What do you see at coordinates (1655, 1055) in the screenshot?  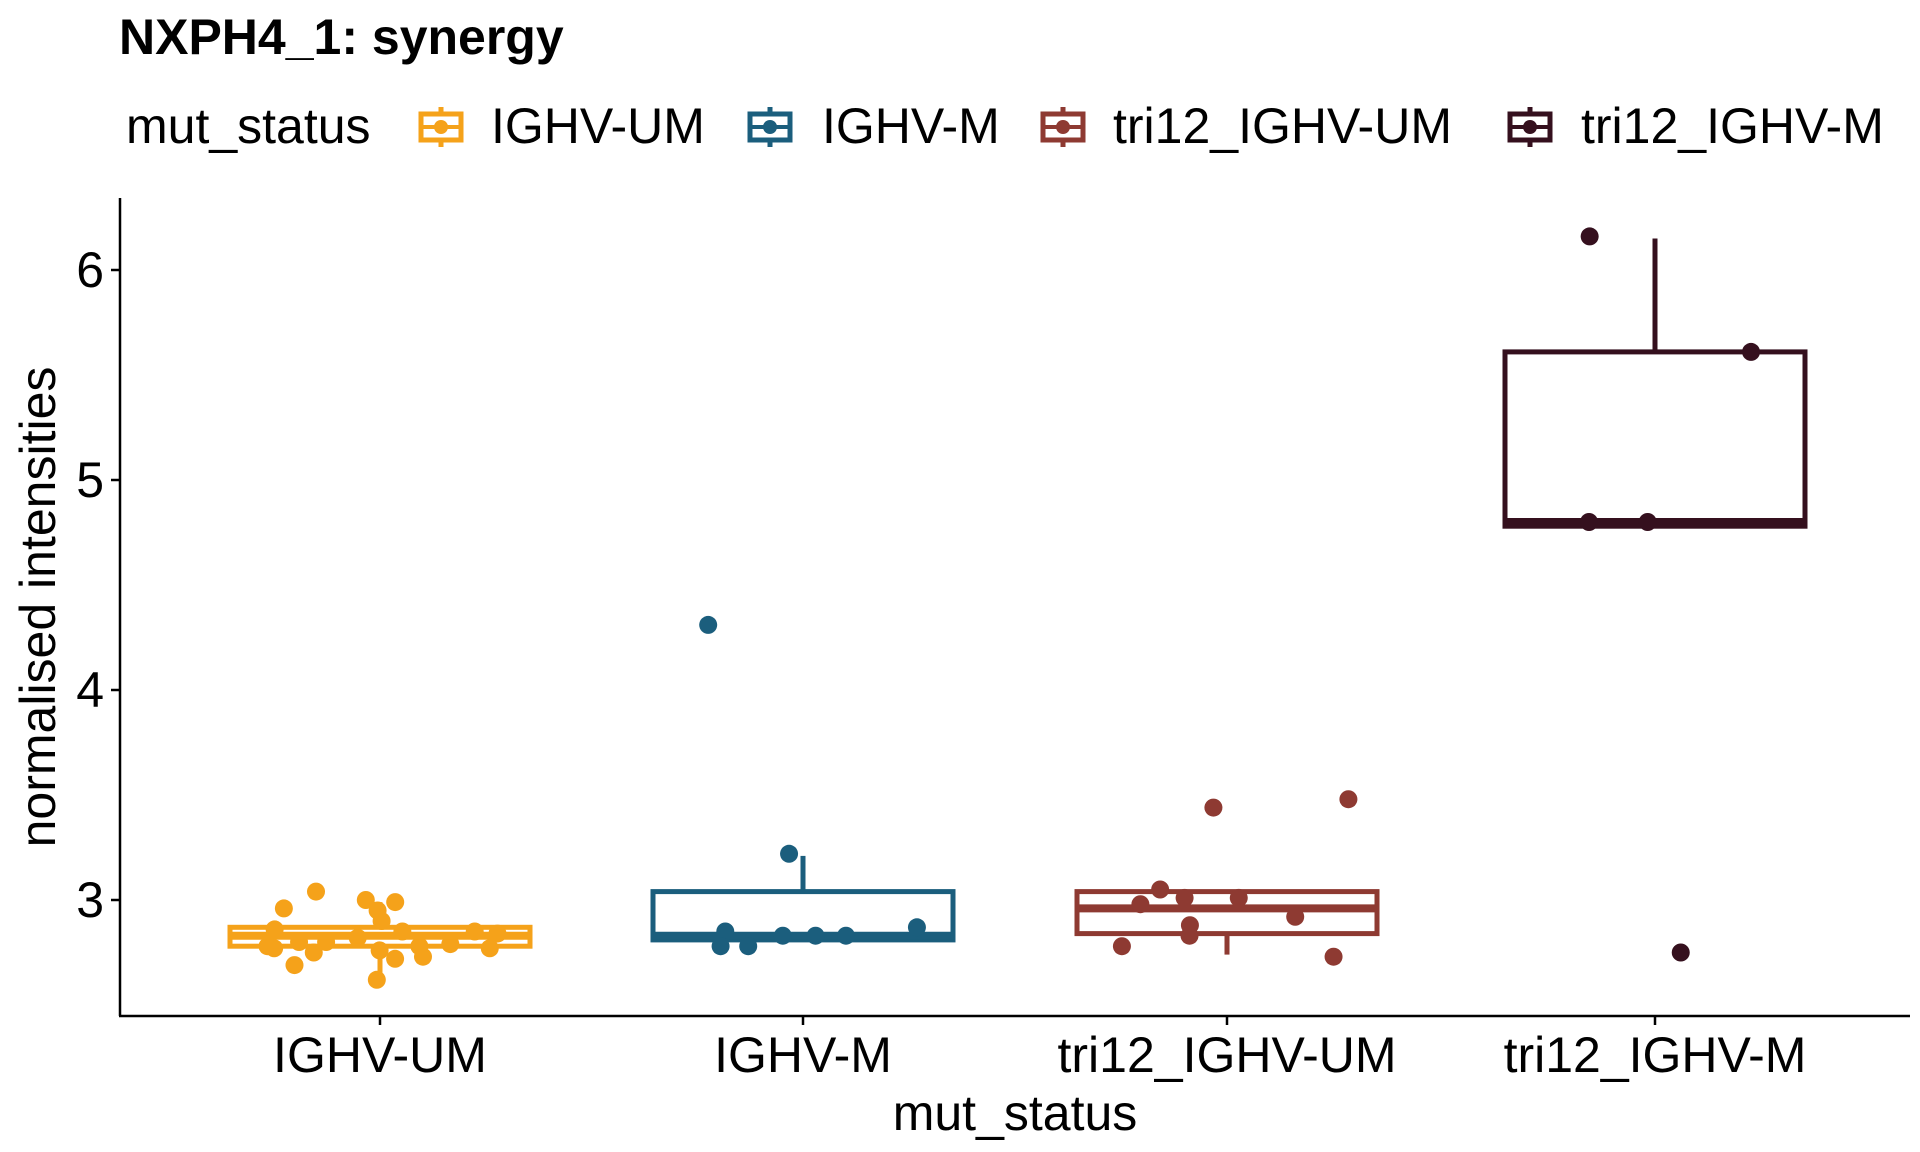 I see `x-tick-label: tri12_IGHV-M` at bounding box center [1655, 1055].